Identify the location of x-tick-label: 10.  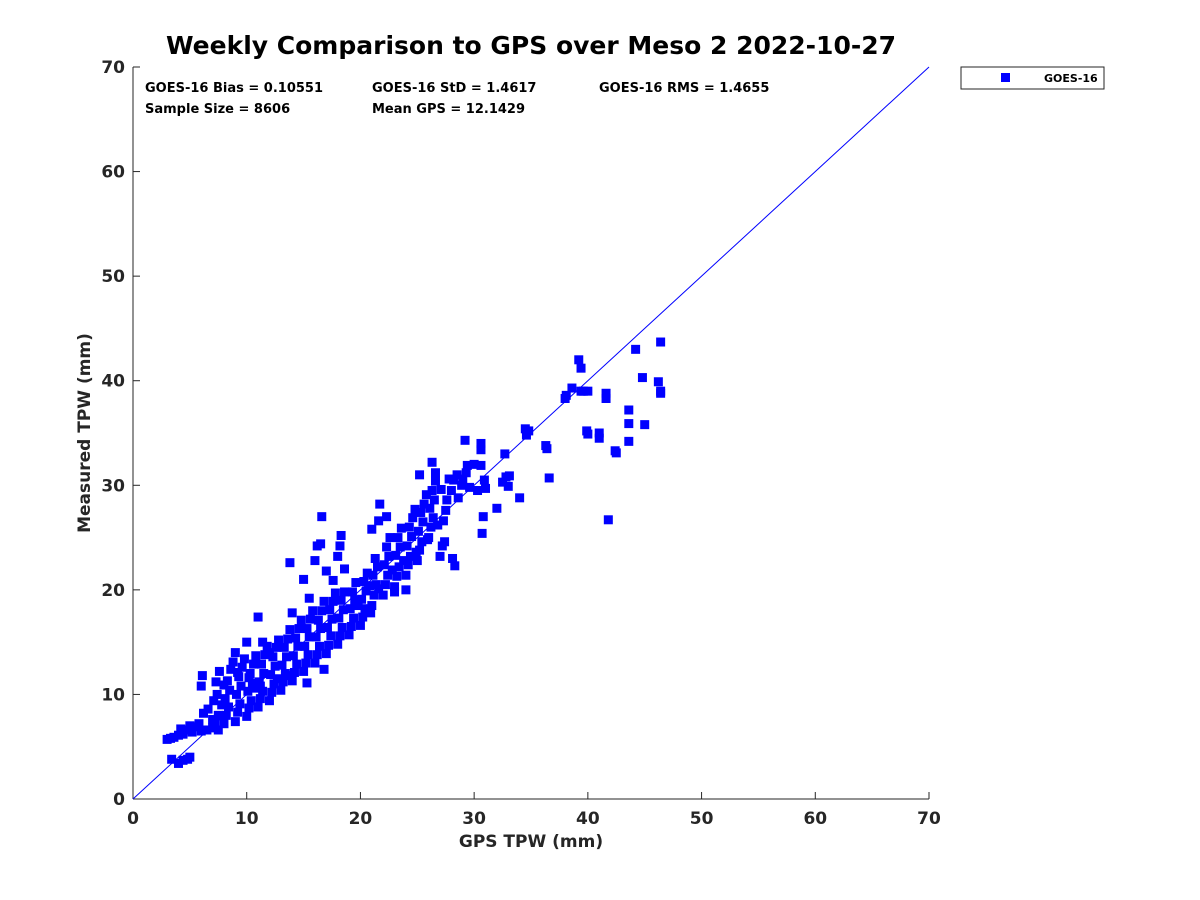
(247, 819).